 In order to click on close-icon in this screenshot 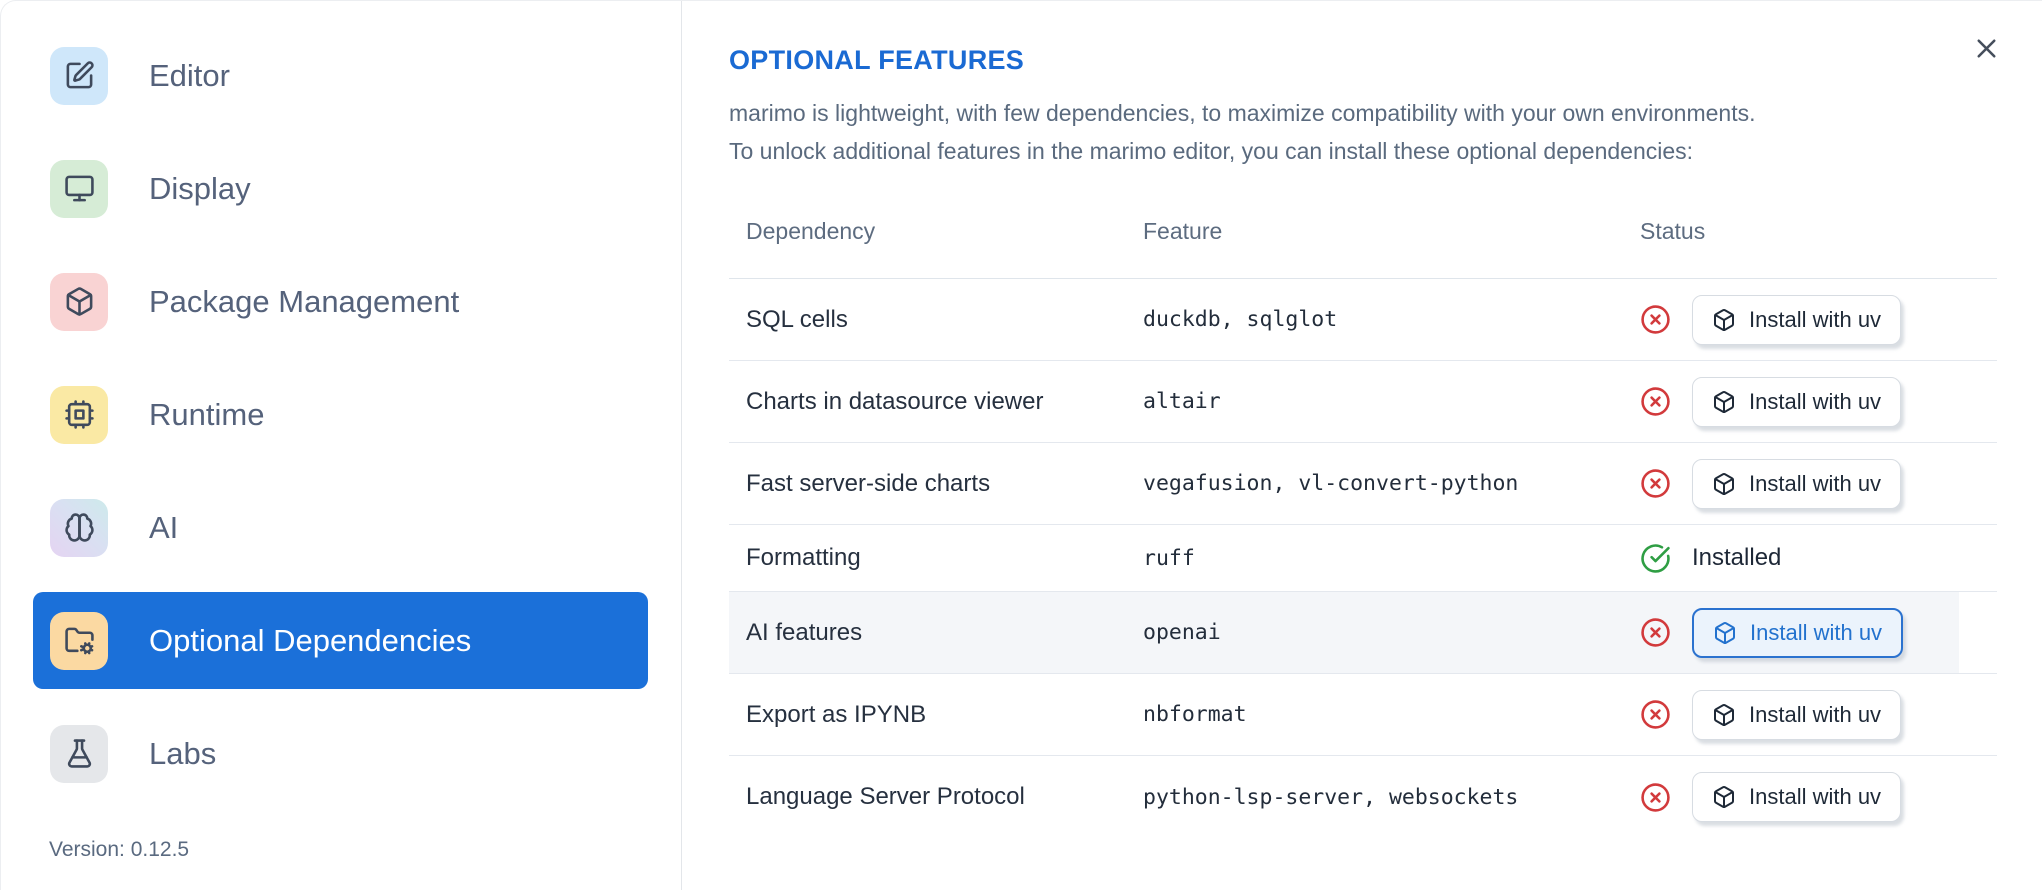, I will do `click(1988, 48)`.